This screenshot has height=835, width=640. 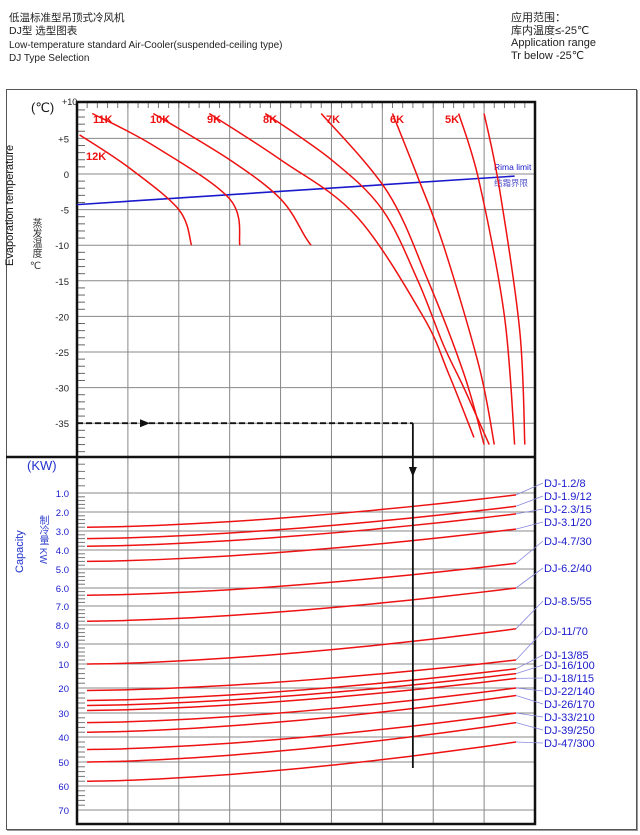 I want to click on range-value-en: Tr below -25℃, so click(x=548, y=55).